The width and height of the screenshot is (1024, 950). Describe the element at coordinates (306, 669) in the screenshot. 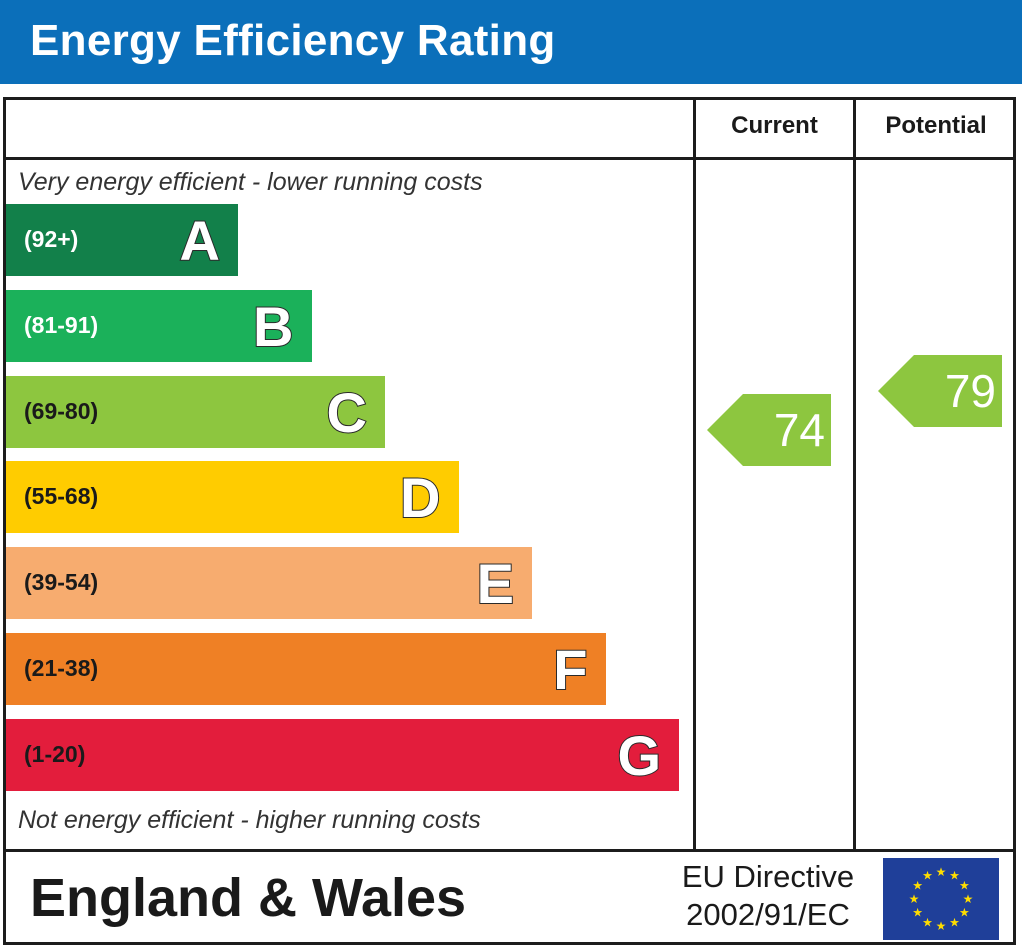

I see `band-f: (21-38) F` at that location.